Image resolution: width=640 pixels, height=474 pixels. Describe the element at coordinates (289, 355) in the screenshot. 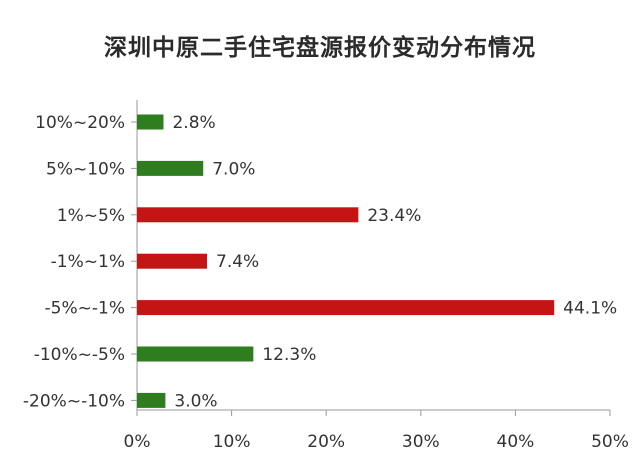

I see `data-label: 12.3%` at that location.